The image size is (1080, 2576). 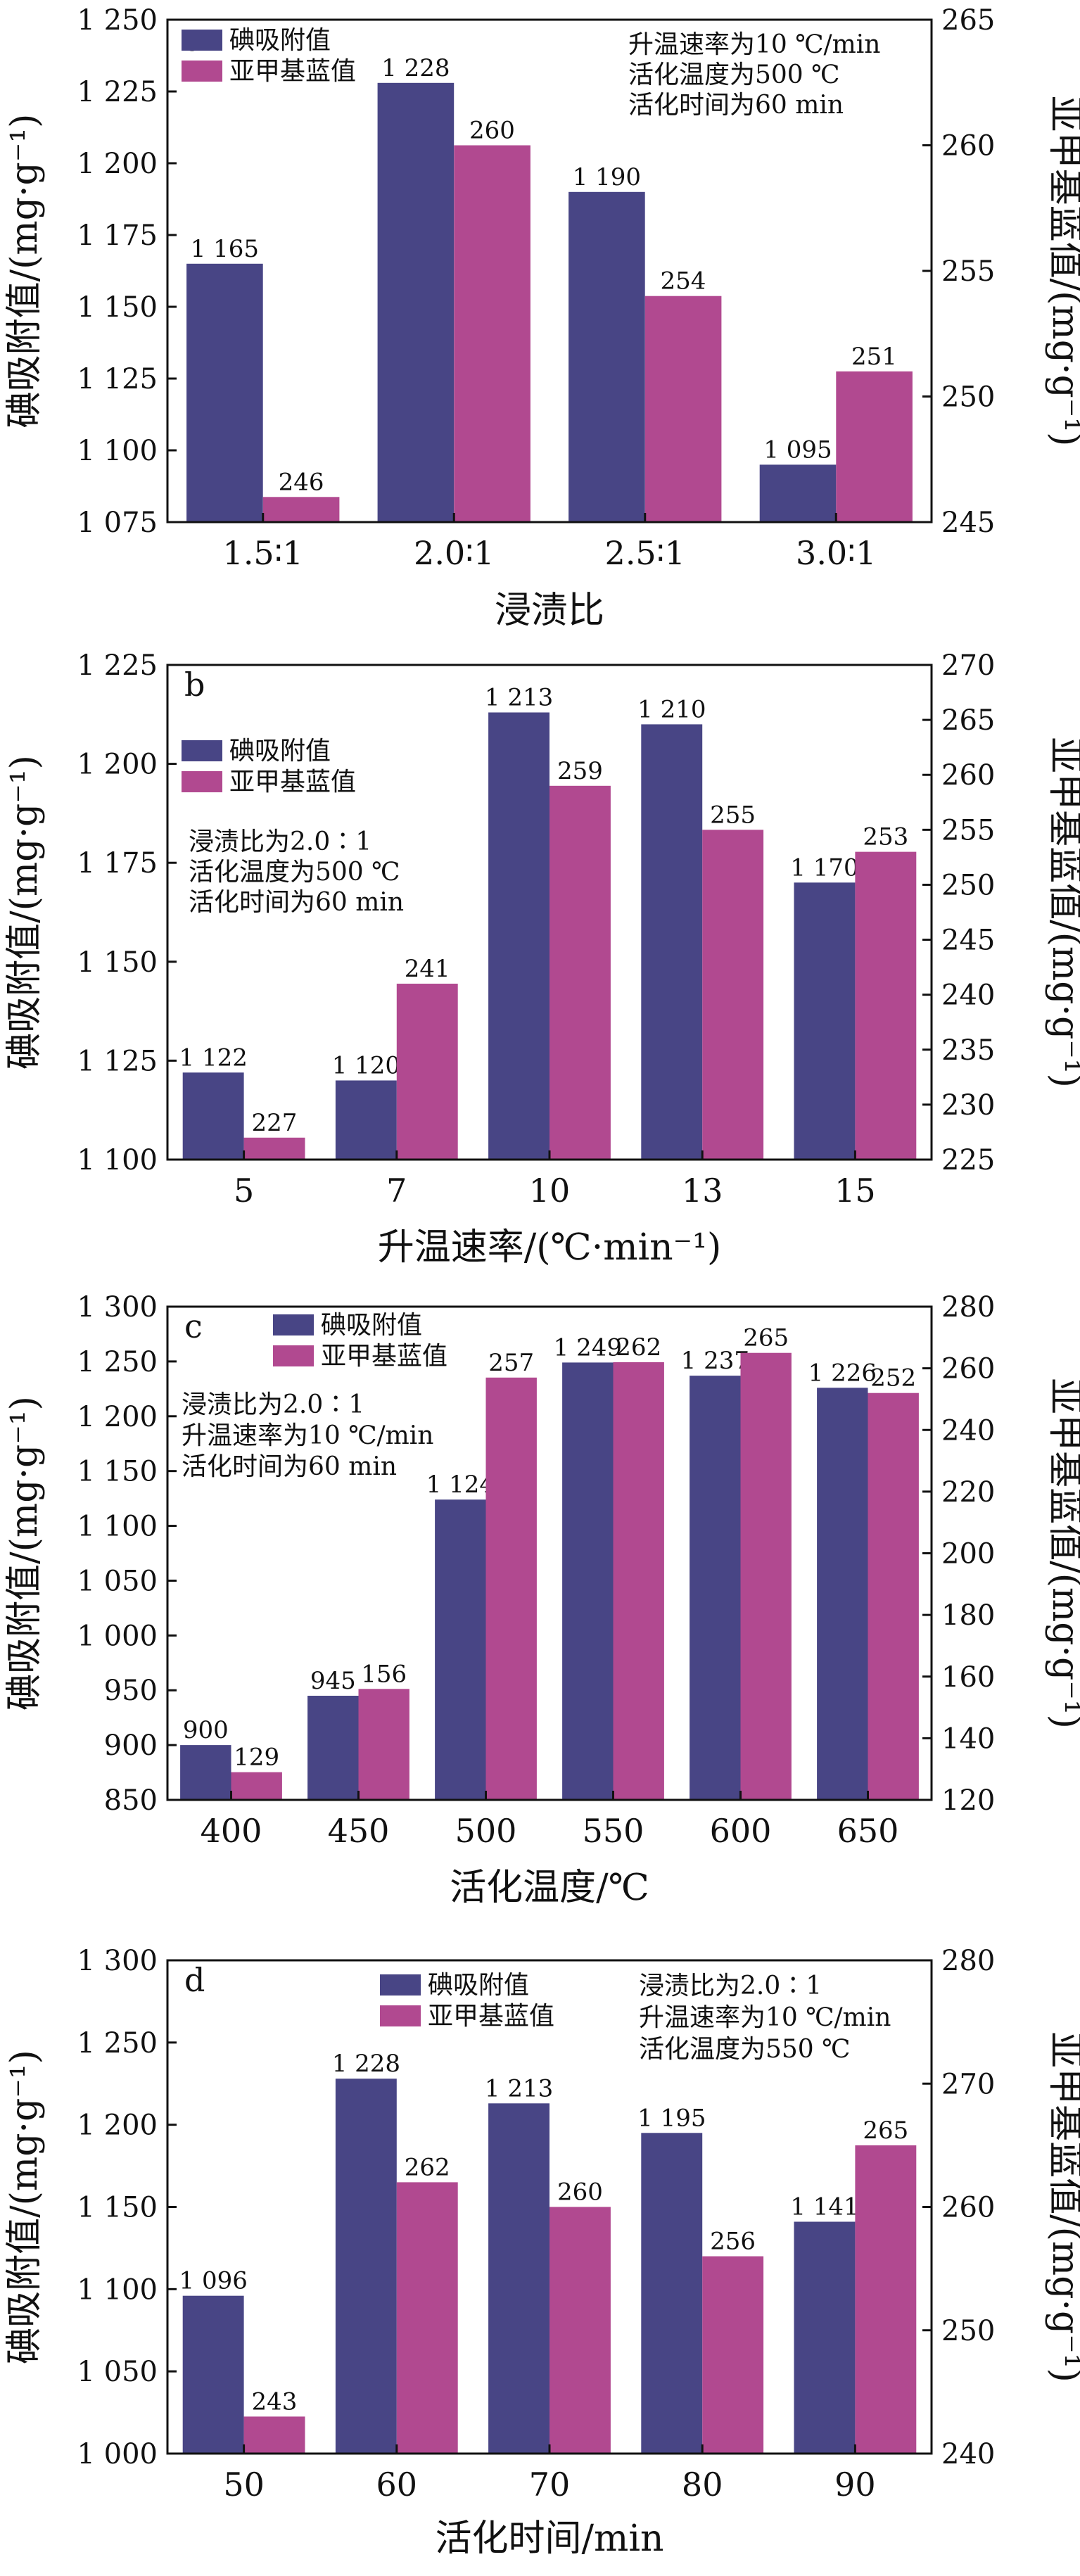 What do you see at coordinates (741, 1831) in the screenshot?
I see `x-tick-label-c-4: 600` at bounding box center [741, 1831].